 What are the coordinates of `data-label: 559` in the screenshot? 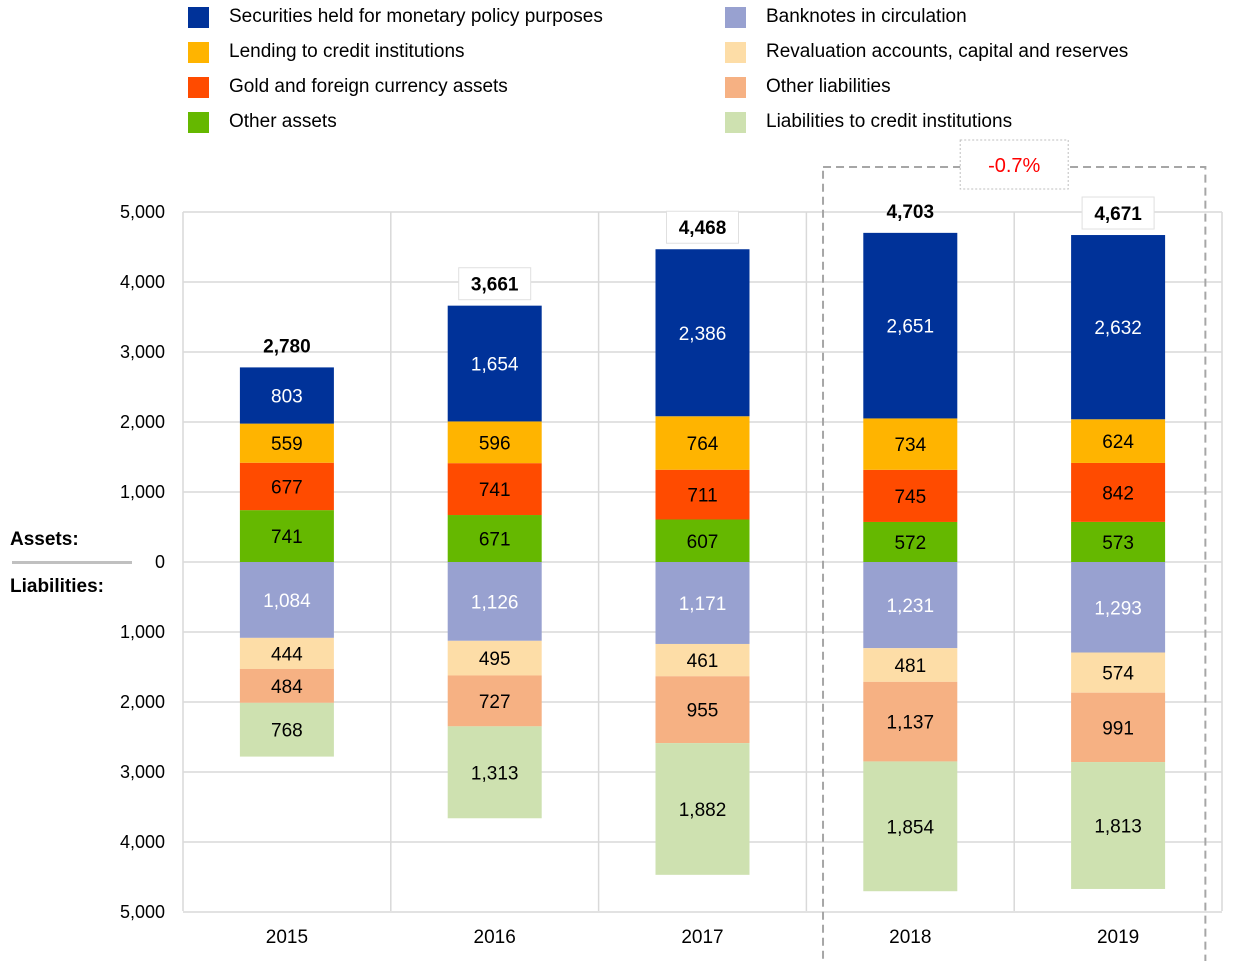 It's located at (287, 444).